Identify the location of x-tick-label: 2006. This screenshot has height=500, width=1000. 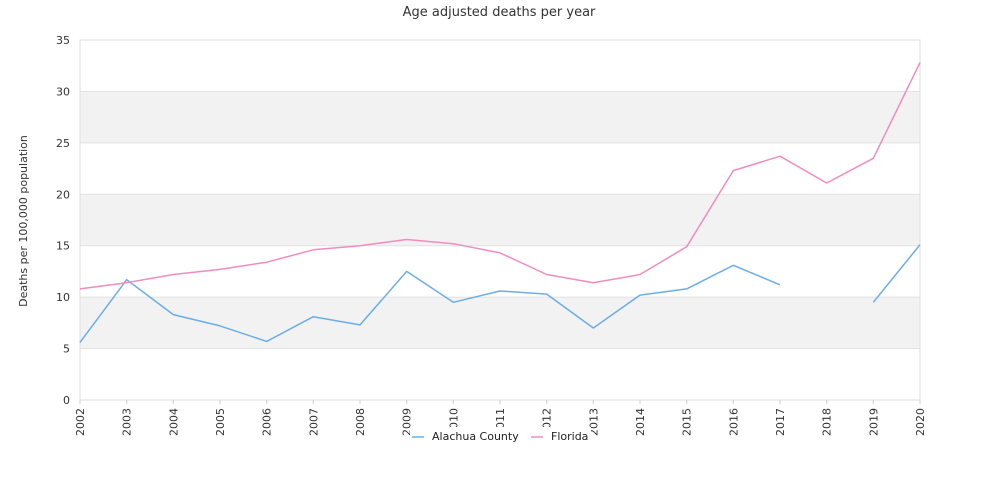
(267, 422).